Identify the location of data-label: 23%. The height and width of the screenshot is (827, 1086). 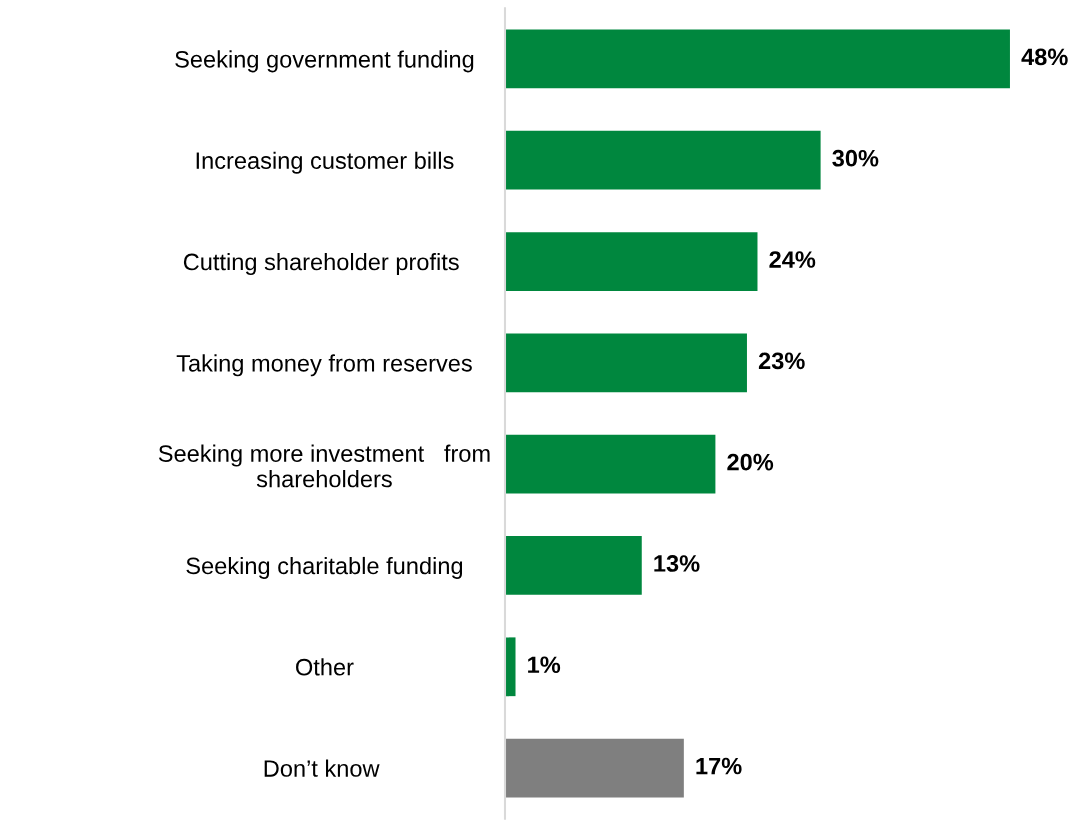
(781, 361).